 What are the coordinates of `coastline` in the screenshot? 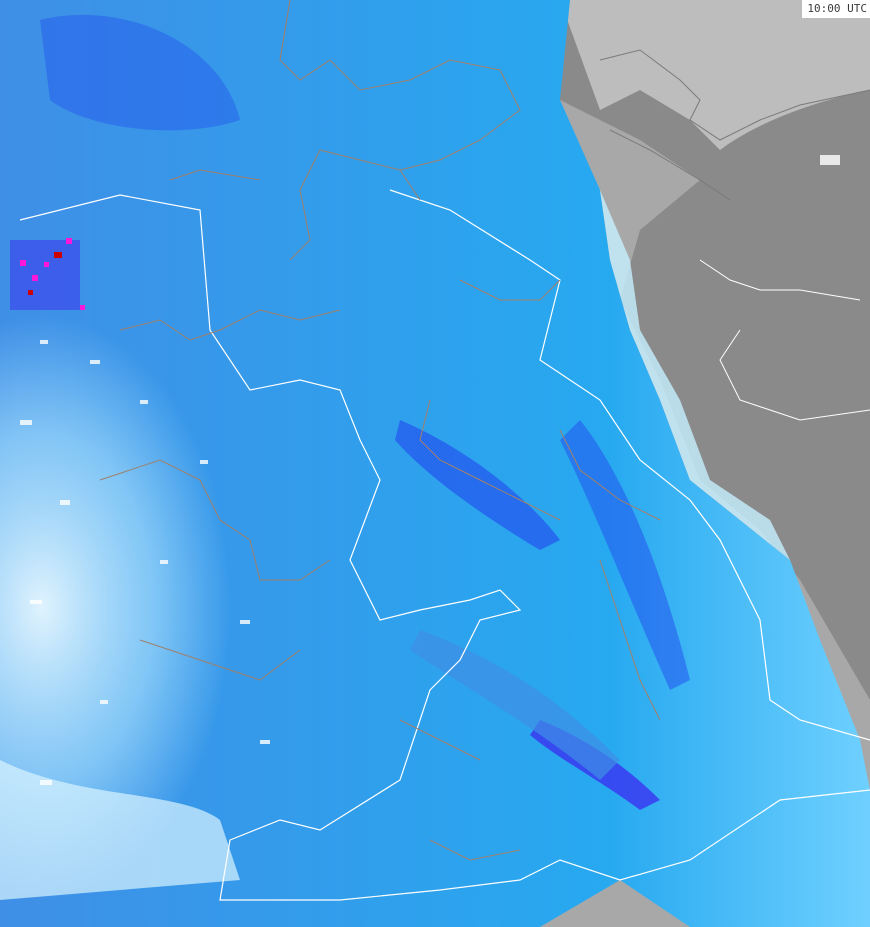 It's located at (734, 125).